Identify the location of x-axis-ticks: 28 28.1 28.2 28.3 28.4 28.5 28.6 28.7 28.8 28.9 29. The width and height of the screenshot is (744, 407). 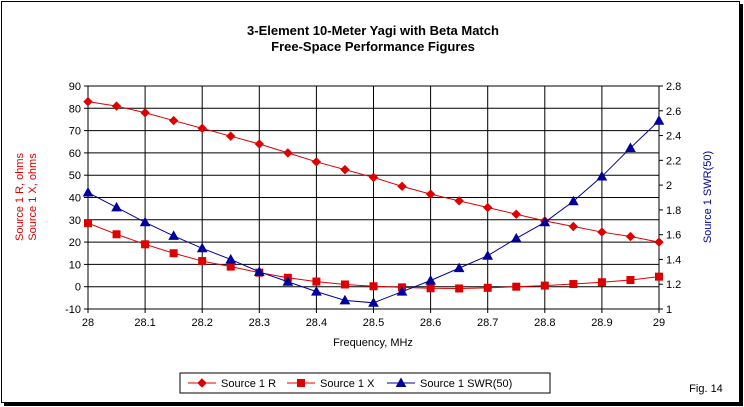
(373, 319).